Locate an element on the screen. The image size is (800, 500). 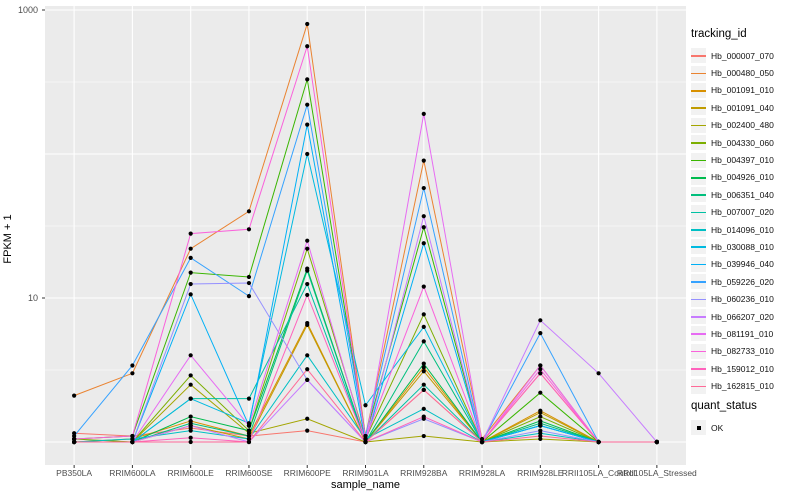
legend-quant-status: quant_status OK is located at coordinates (745, 418).